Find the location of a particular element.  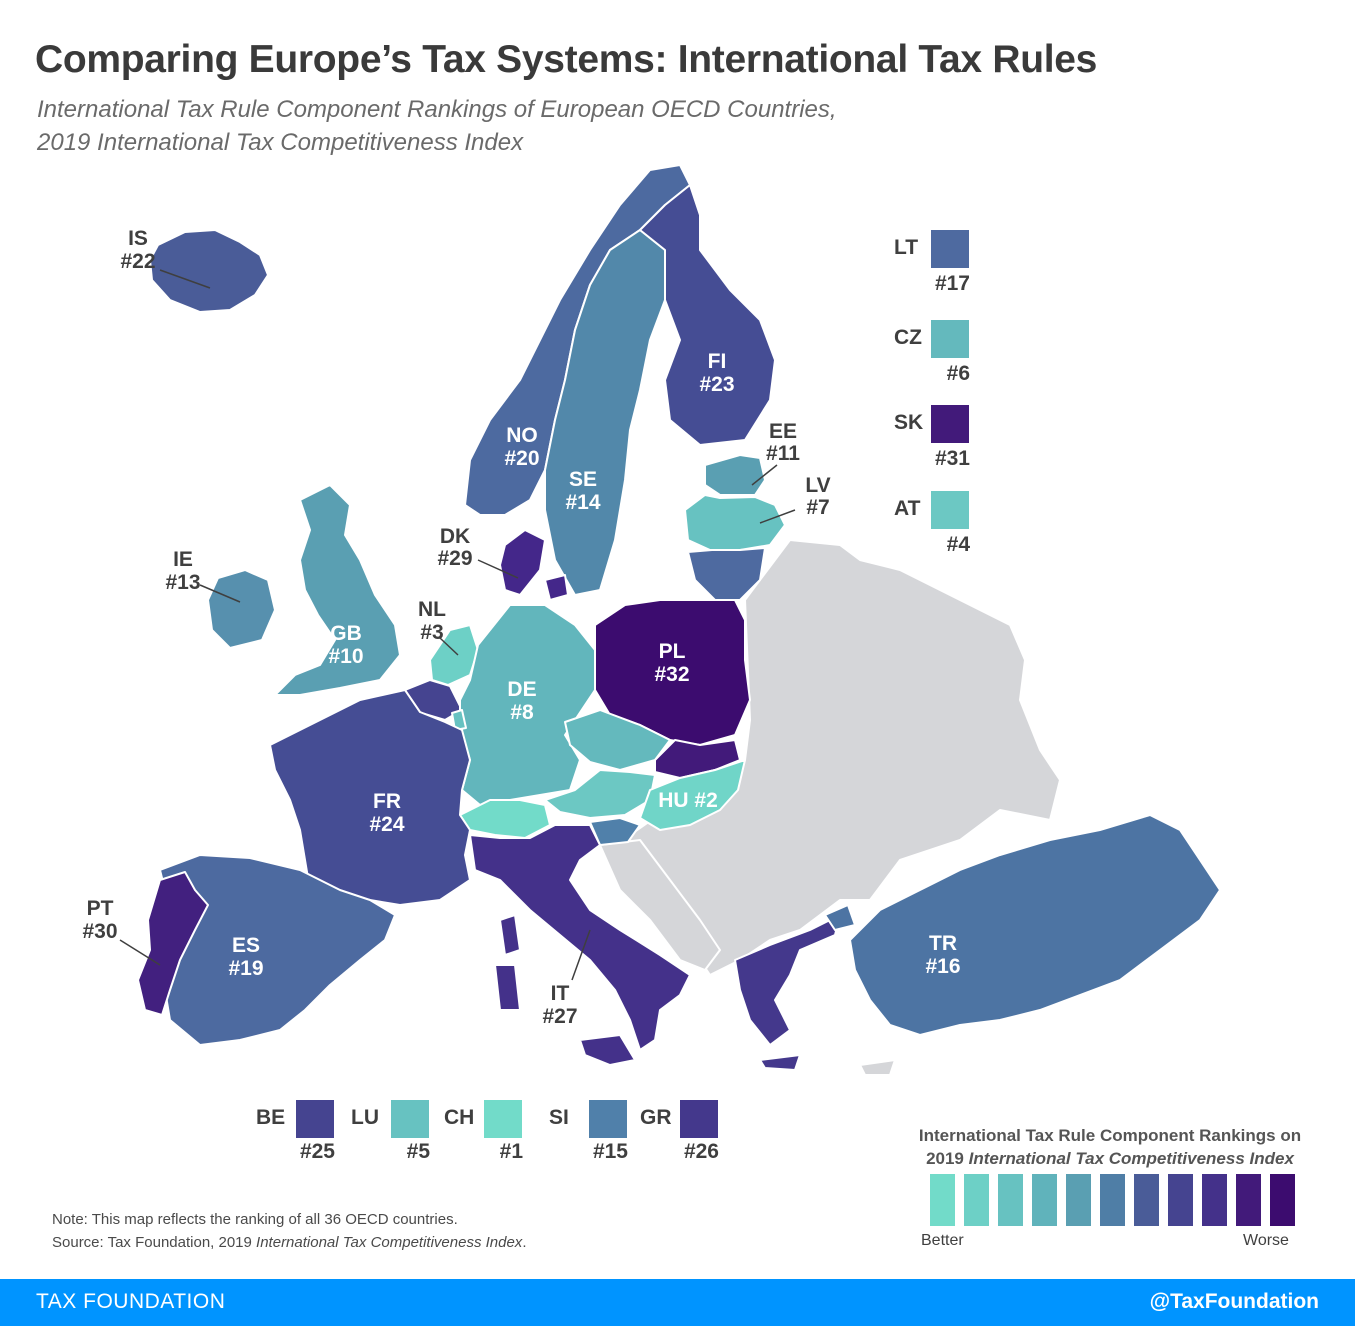

label-latvia-code: LV is located at coordinates (817, 485).